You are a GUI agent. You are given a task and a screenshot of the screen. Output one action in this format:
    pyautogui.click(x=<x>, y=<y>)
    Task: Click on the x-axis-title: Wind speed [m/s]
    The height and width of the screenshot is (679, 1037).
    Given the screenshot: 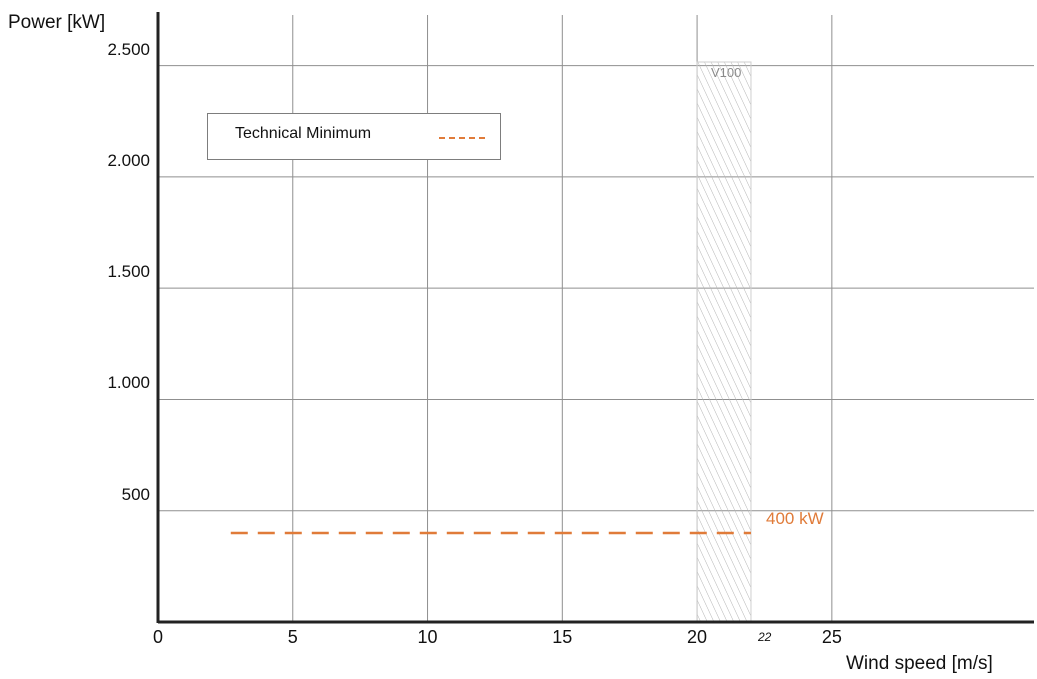 What is the action you would take?
    pyautogui.click(x=919, y=663)
    